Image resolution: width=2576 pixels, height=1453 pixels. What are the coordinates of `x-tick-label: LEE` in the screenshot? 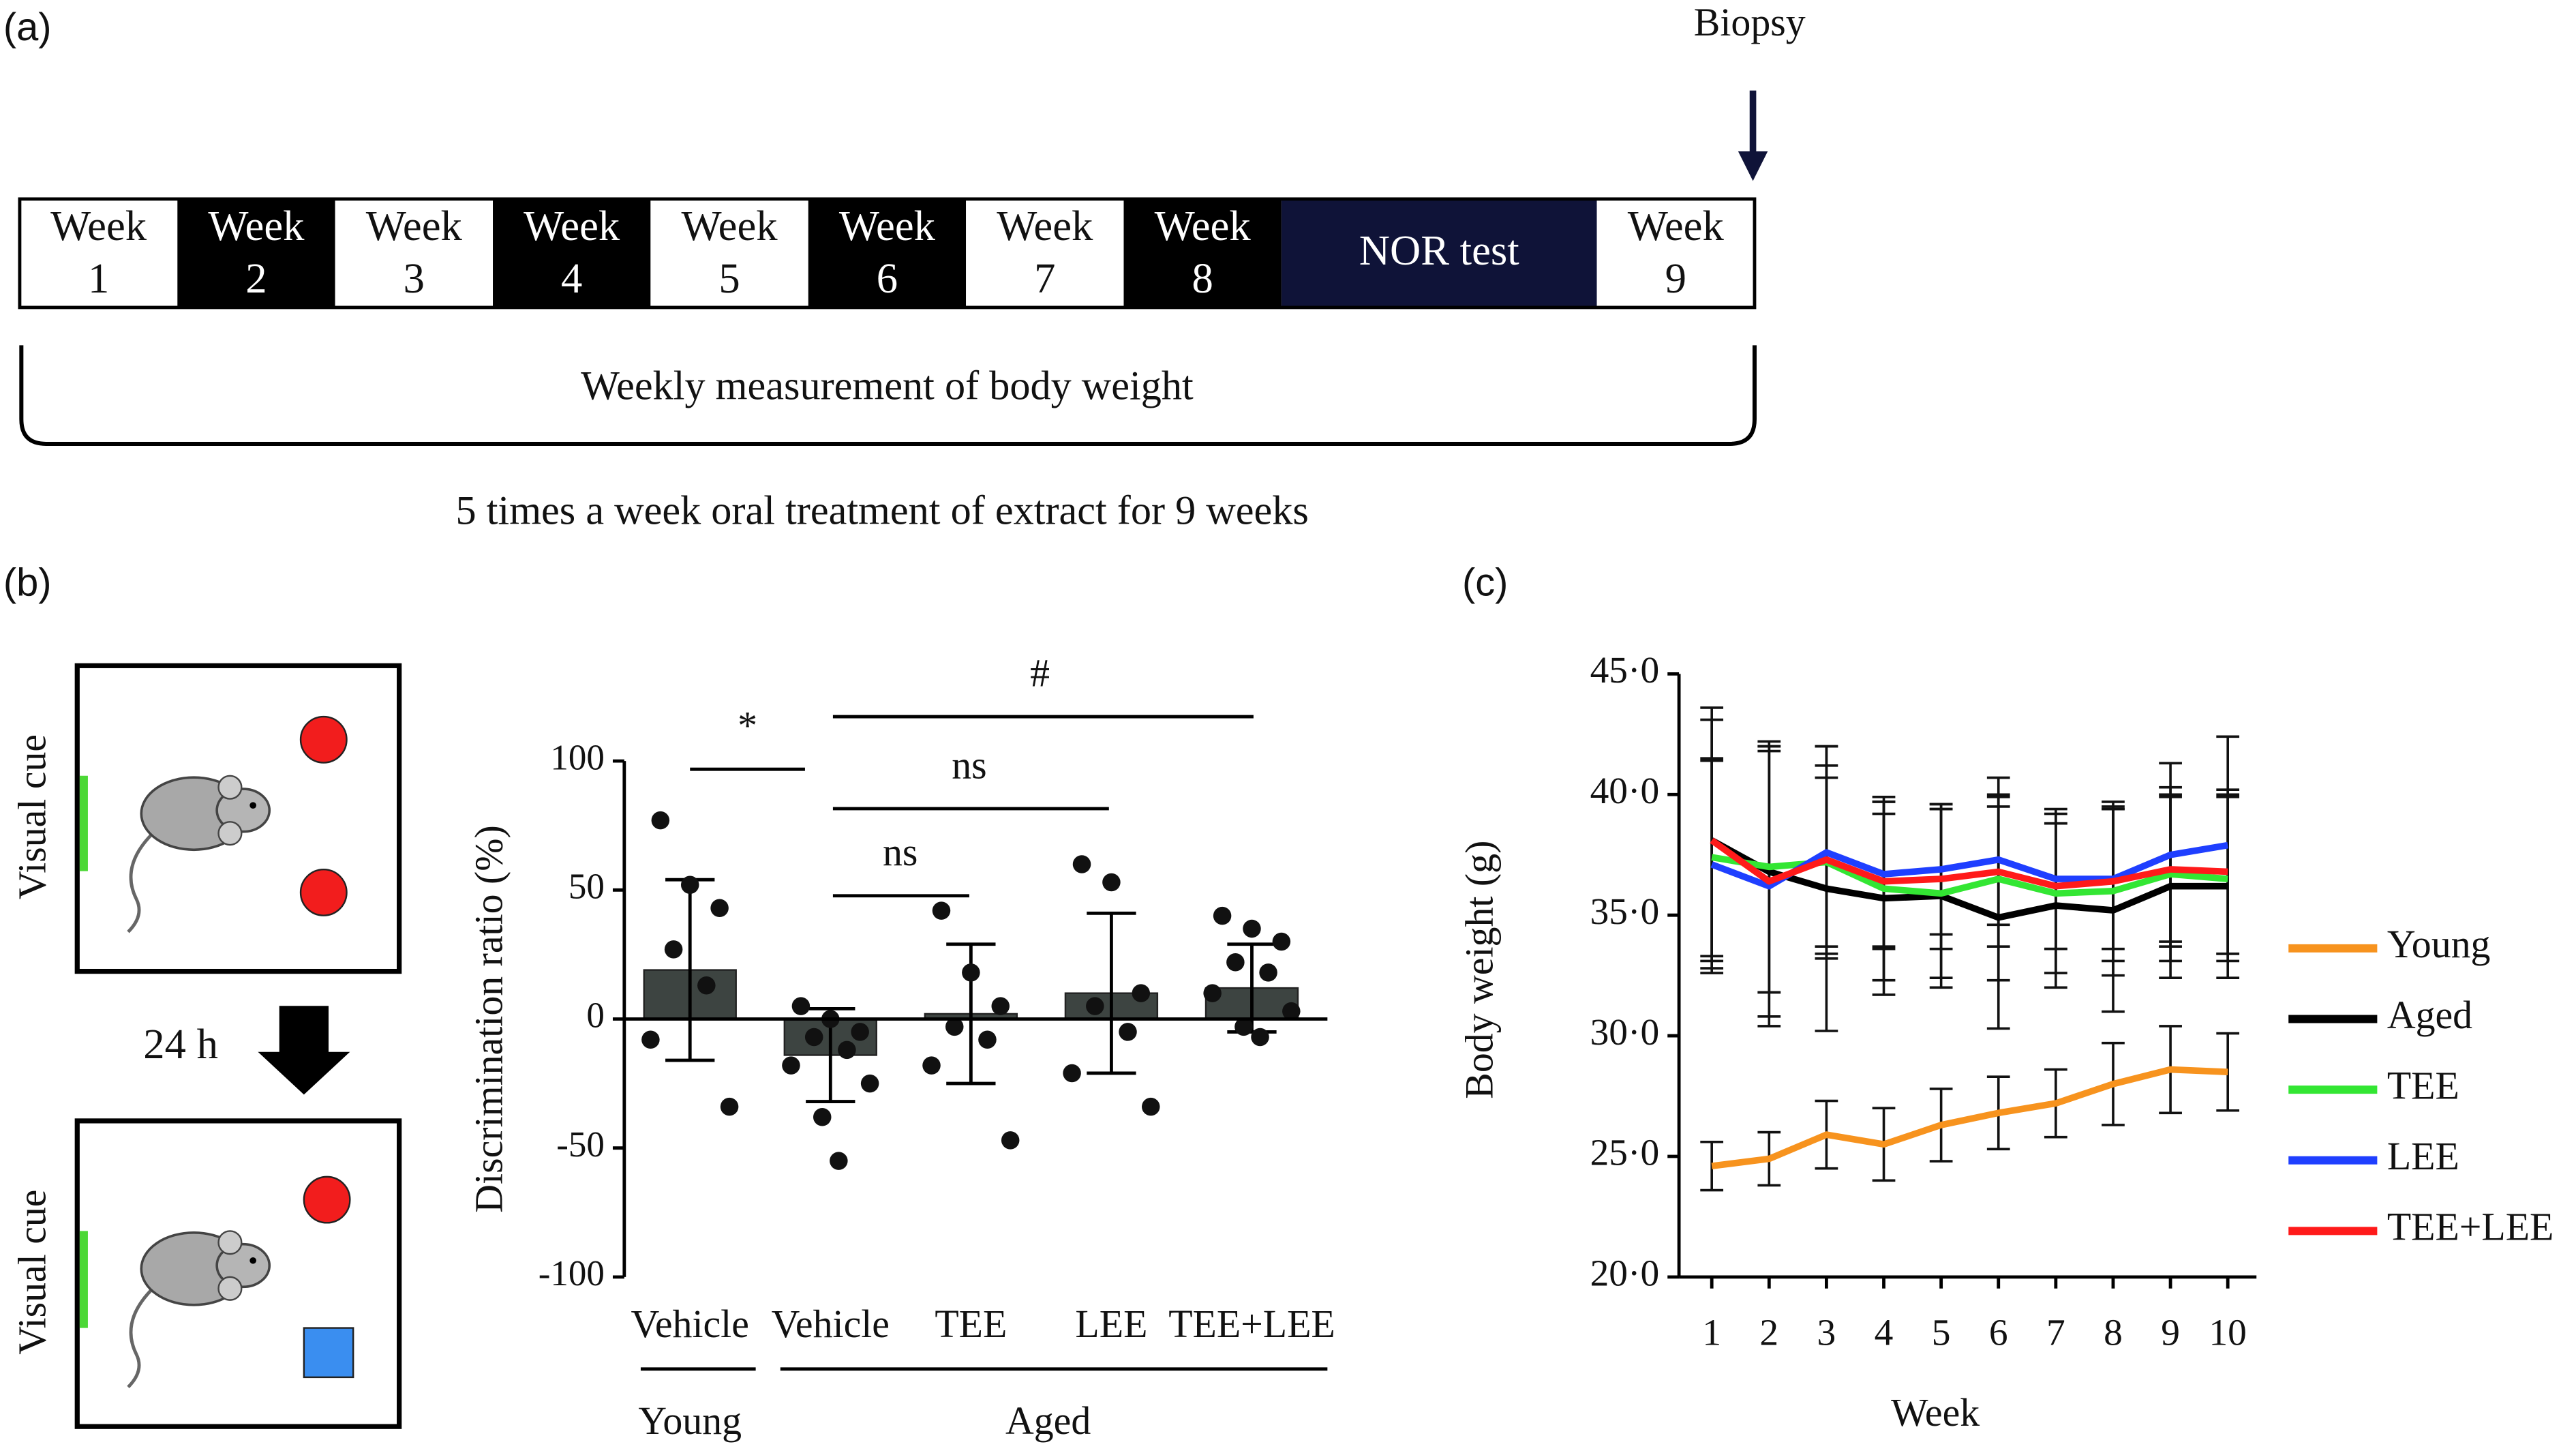 It's located at (1111, 1324).